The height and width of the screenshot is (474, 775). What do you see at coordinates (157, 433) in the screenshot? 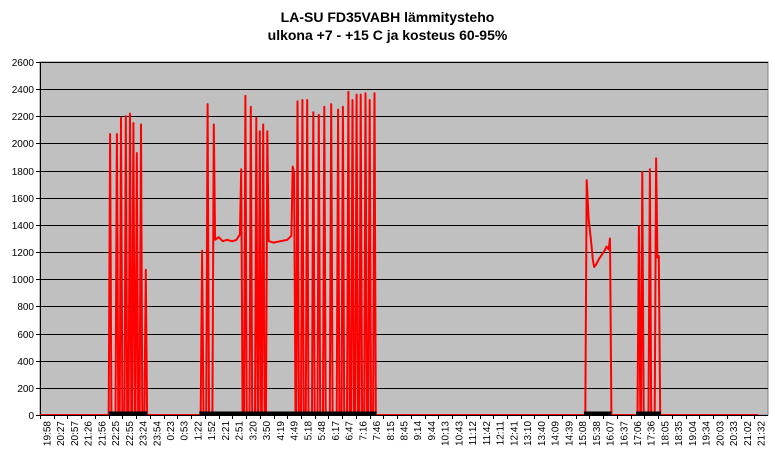
I see `x-tick-label: 23:54` at bounding box center [157, 433].